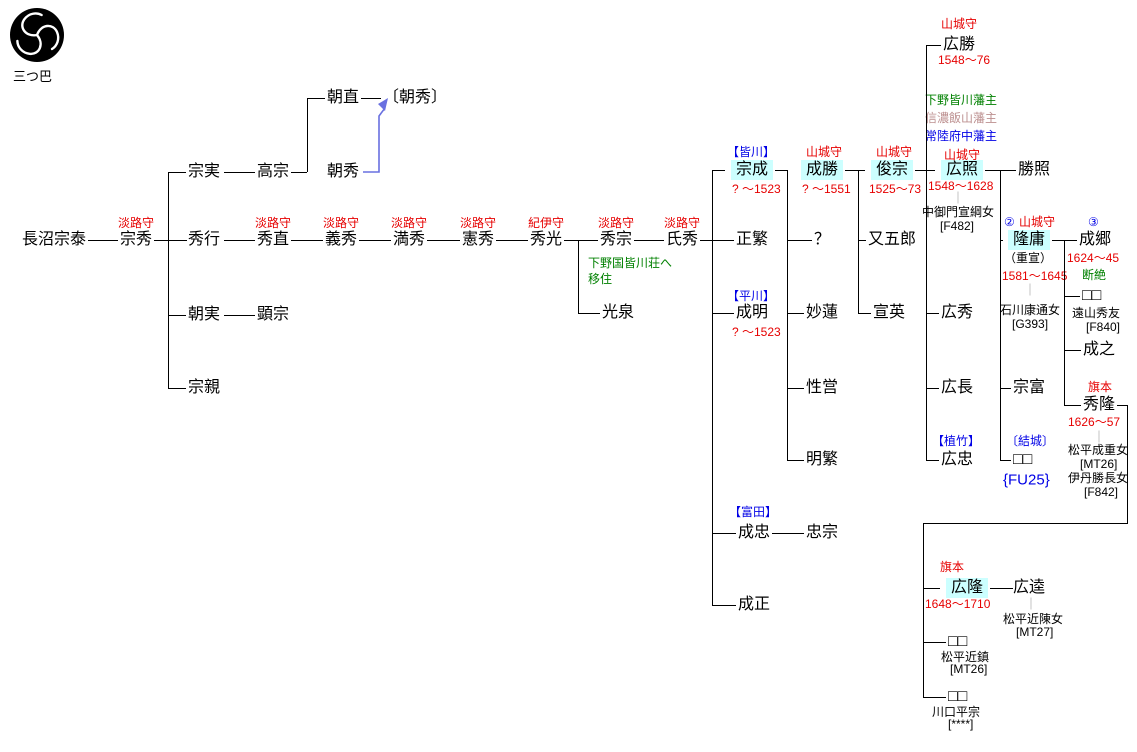  Describe the element at coordinates (204, 314) in the screenshot. I see `person-node: 朝実` at that location.